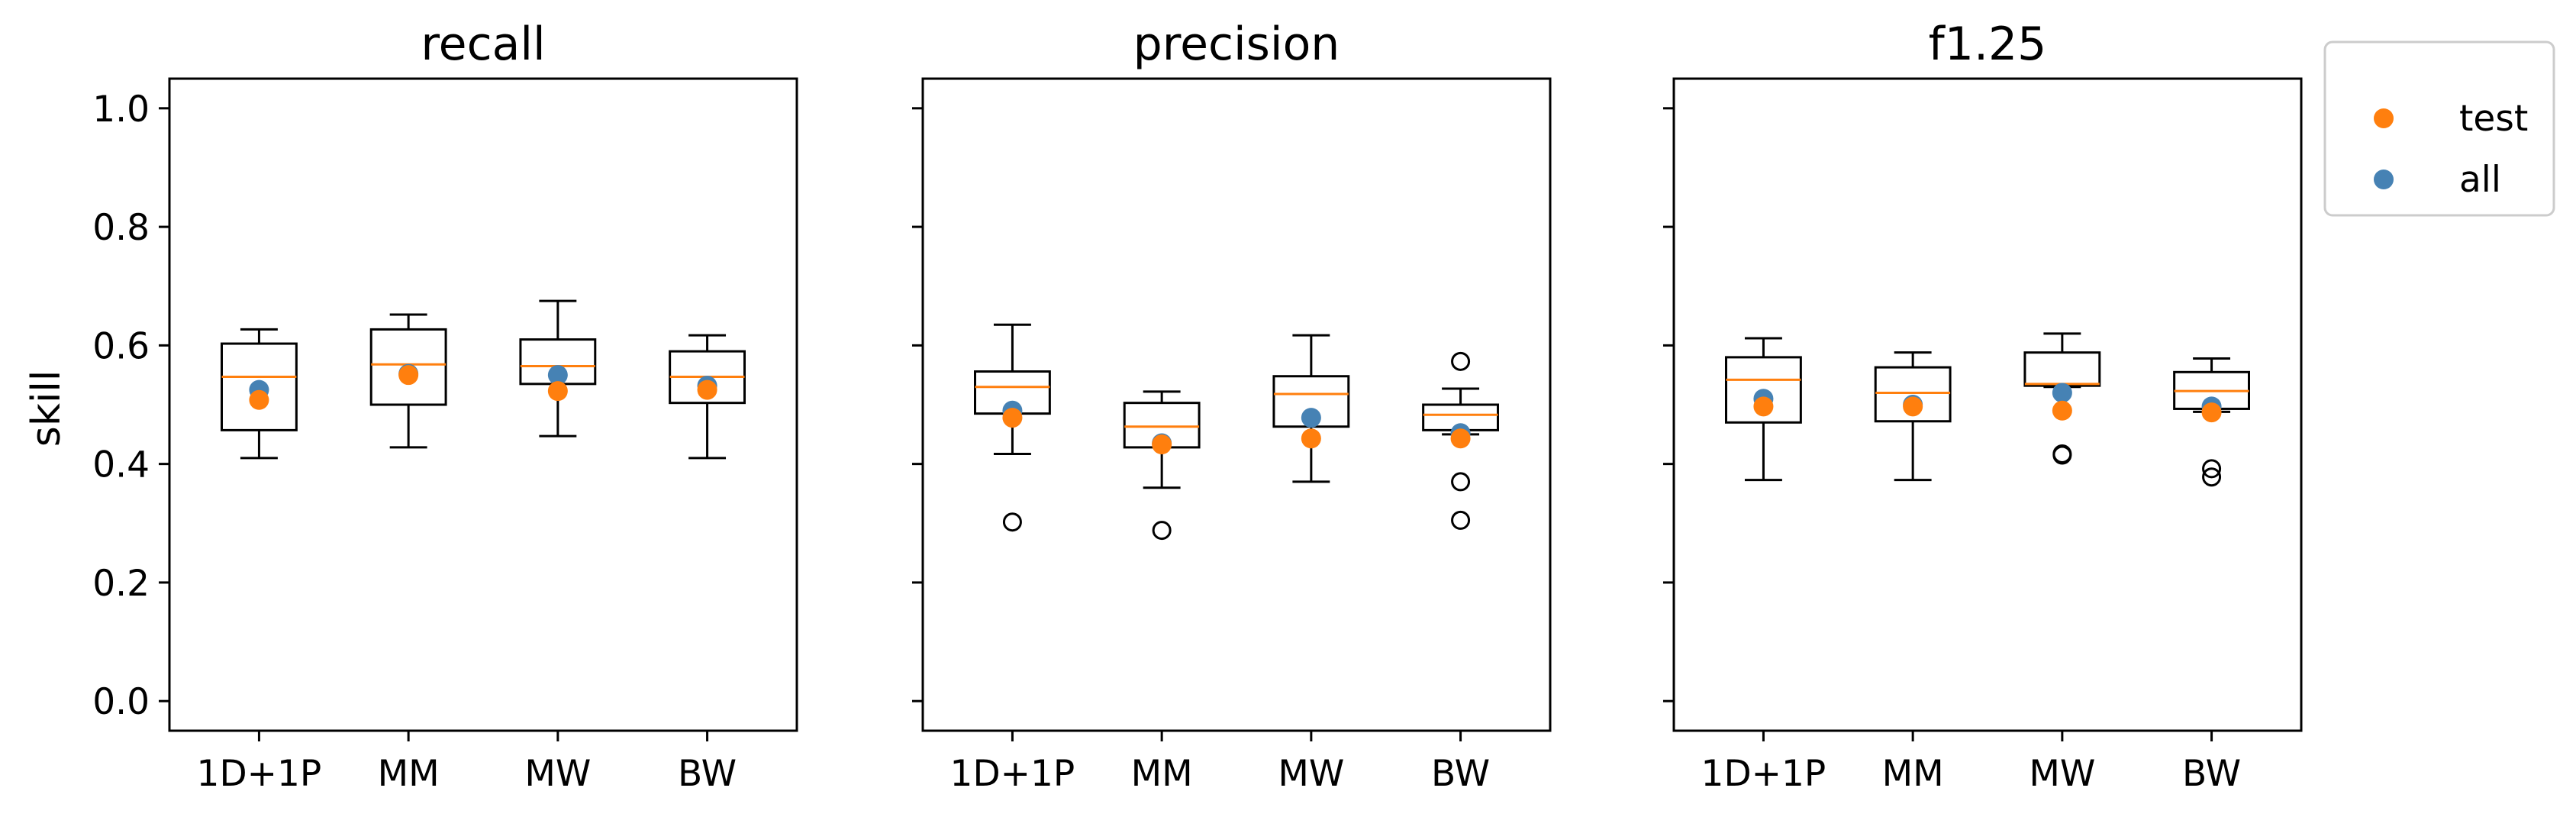 The image size is (2576, 817). Describe the element at coordinates (121, 110) in the screenshot. I see `y-tick-label: 1.0` at that location.